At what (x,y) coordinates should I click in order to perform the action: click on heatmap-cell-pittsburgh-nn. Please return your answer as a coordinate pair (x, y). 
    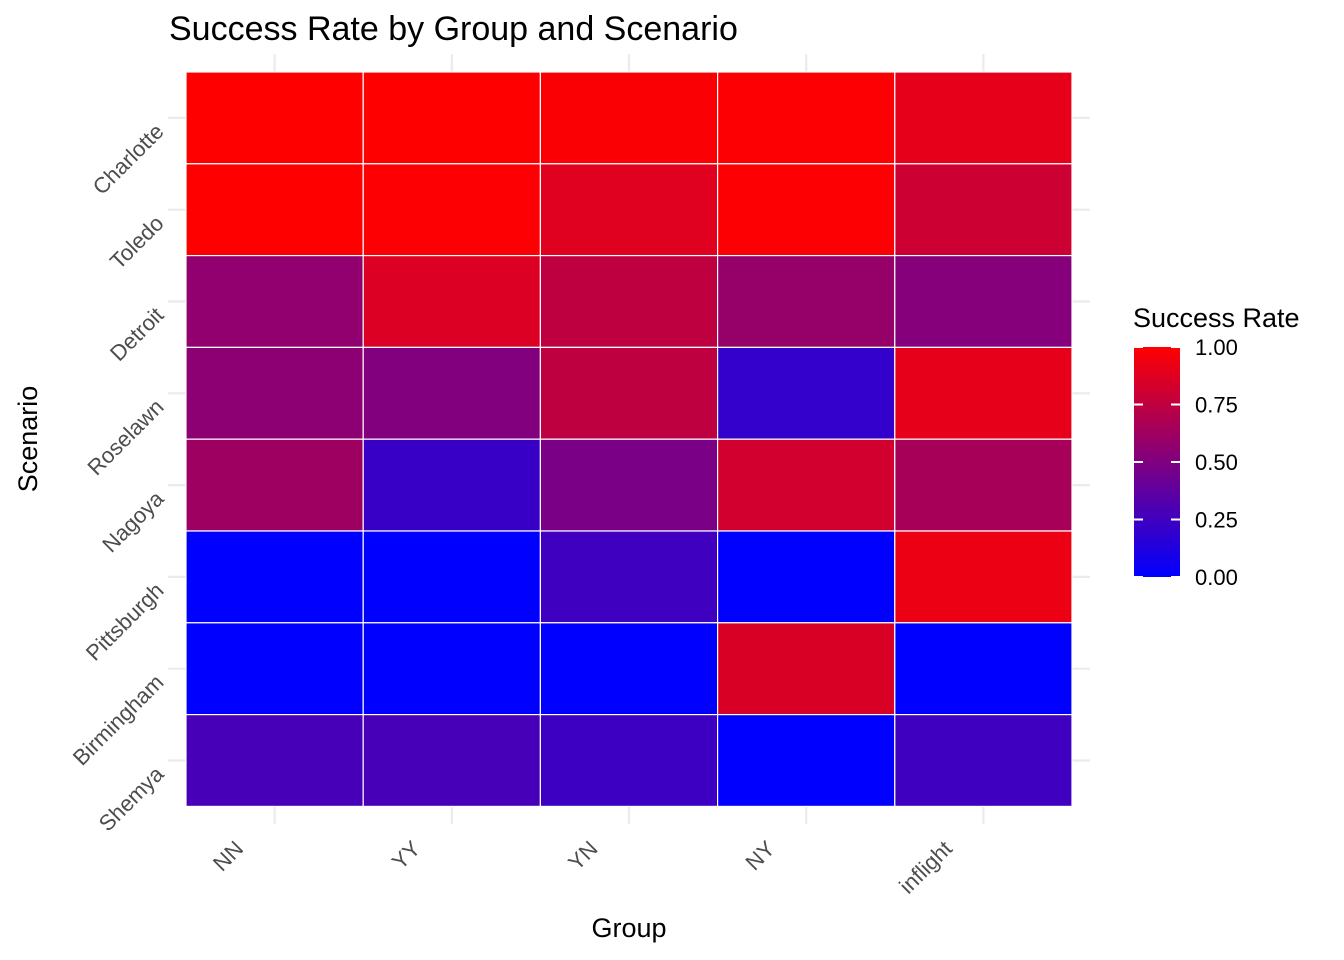
    Looking at the image, I should click on (274, 577).